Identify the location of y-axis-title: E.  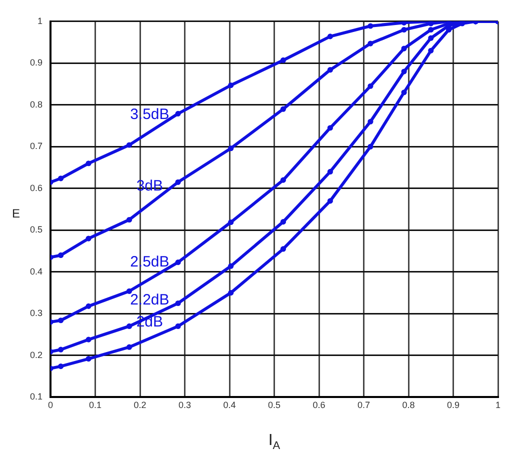
(16, 213).